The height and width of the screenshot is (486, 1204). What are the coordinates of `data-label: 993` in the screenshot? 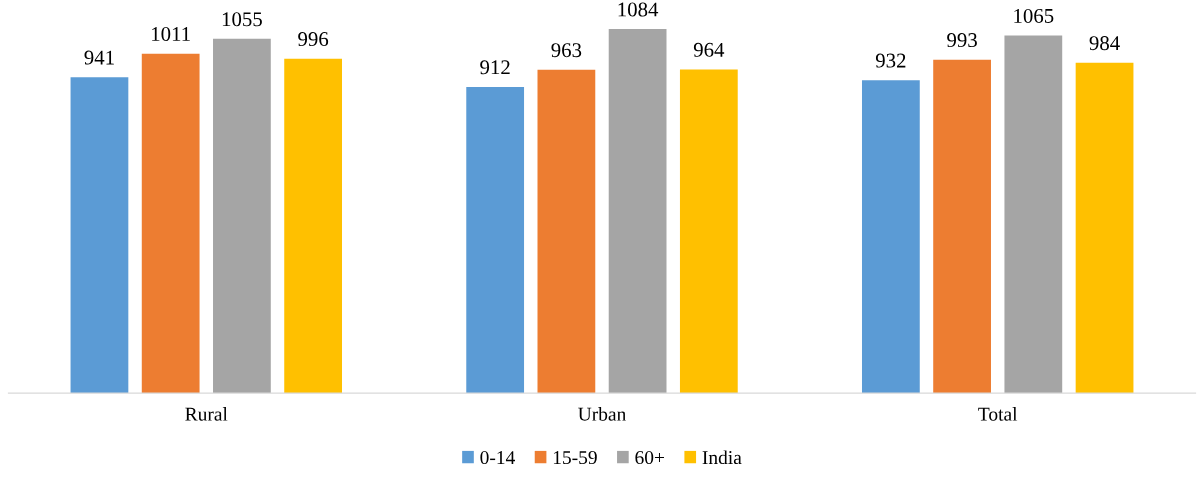 It's located at (962, 40).